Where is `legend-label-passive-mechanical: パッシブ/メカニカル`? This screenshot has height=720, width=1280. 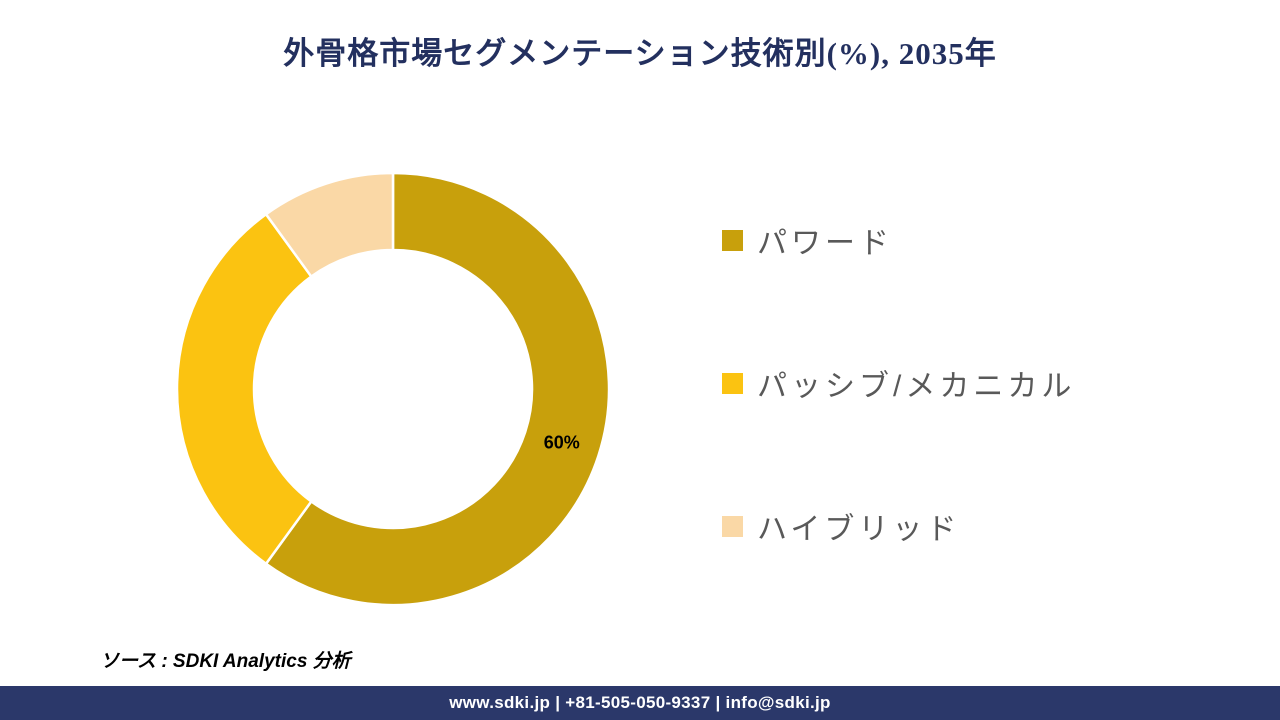
legend-label-passive-mechanical: パッシブ/メカニカル is located at coordinates (916, 386).